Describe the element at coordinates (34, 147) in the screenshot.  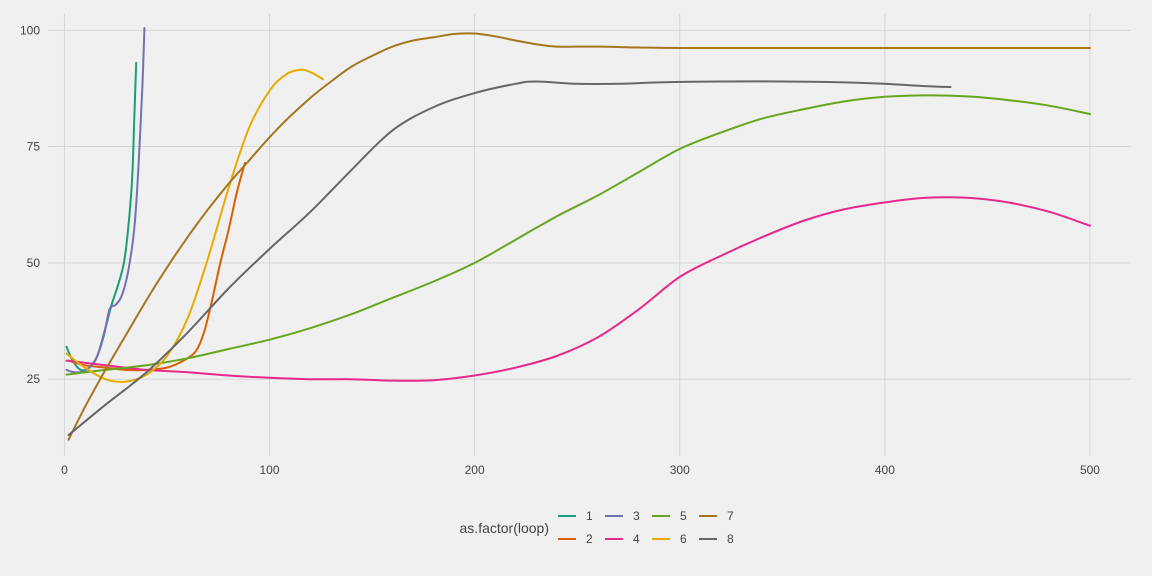
I see `y-tick-label-75: 75` at that location.